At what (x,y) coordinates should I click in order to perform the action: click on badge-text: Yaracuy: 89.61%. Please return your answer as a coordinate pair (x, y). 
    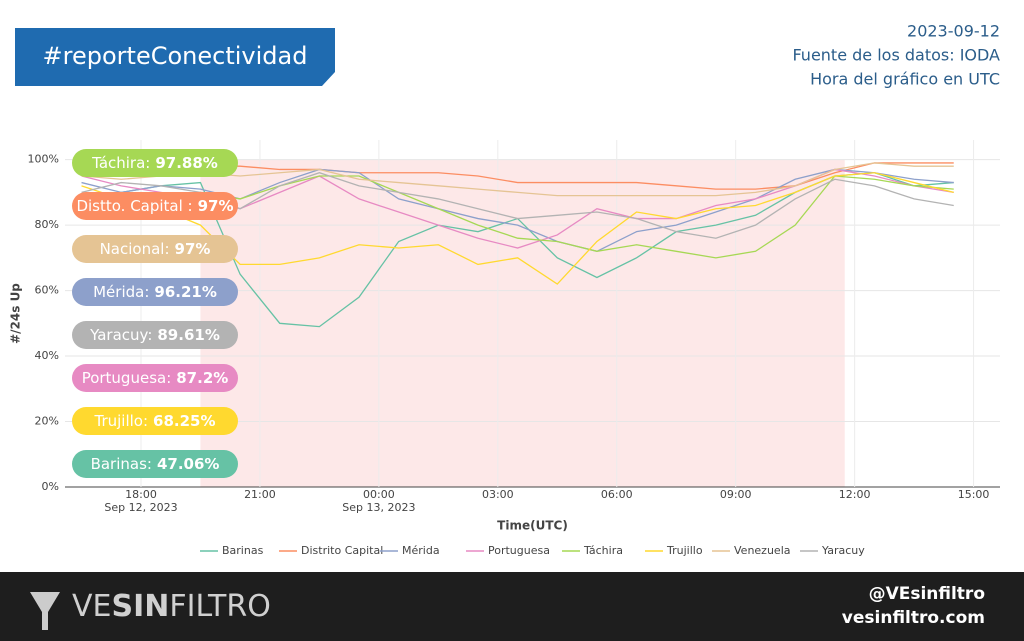
    Looking at the image, I should click on (154, 335).